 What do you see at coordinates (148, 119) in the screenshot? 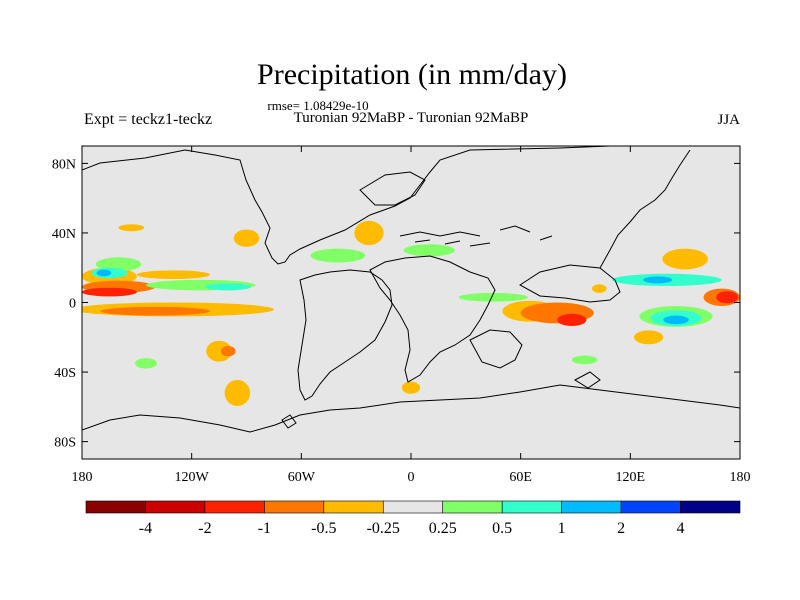
I see `experiment-label: Expt = teckz1-teckz` at bounding box center [148, 119].